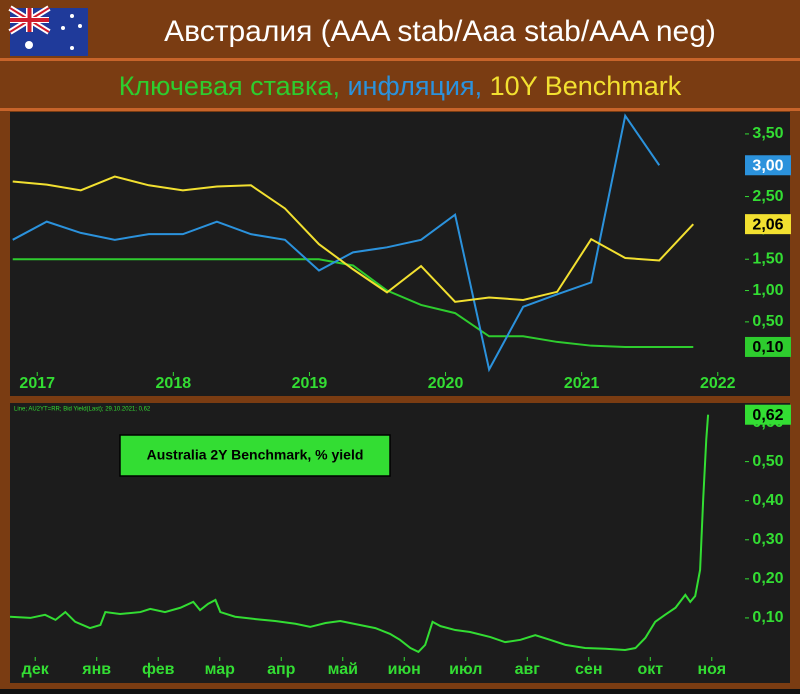  What do you see at coordinates (767, 133) in the screenshot?
I see `y-tick-label: 3,50` at bounding box center [767, 133].